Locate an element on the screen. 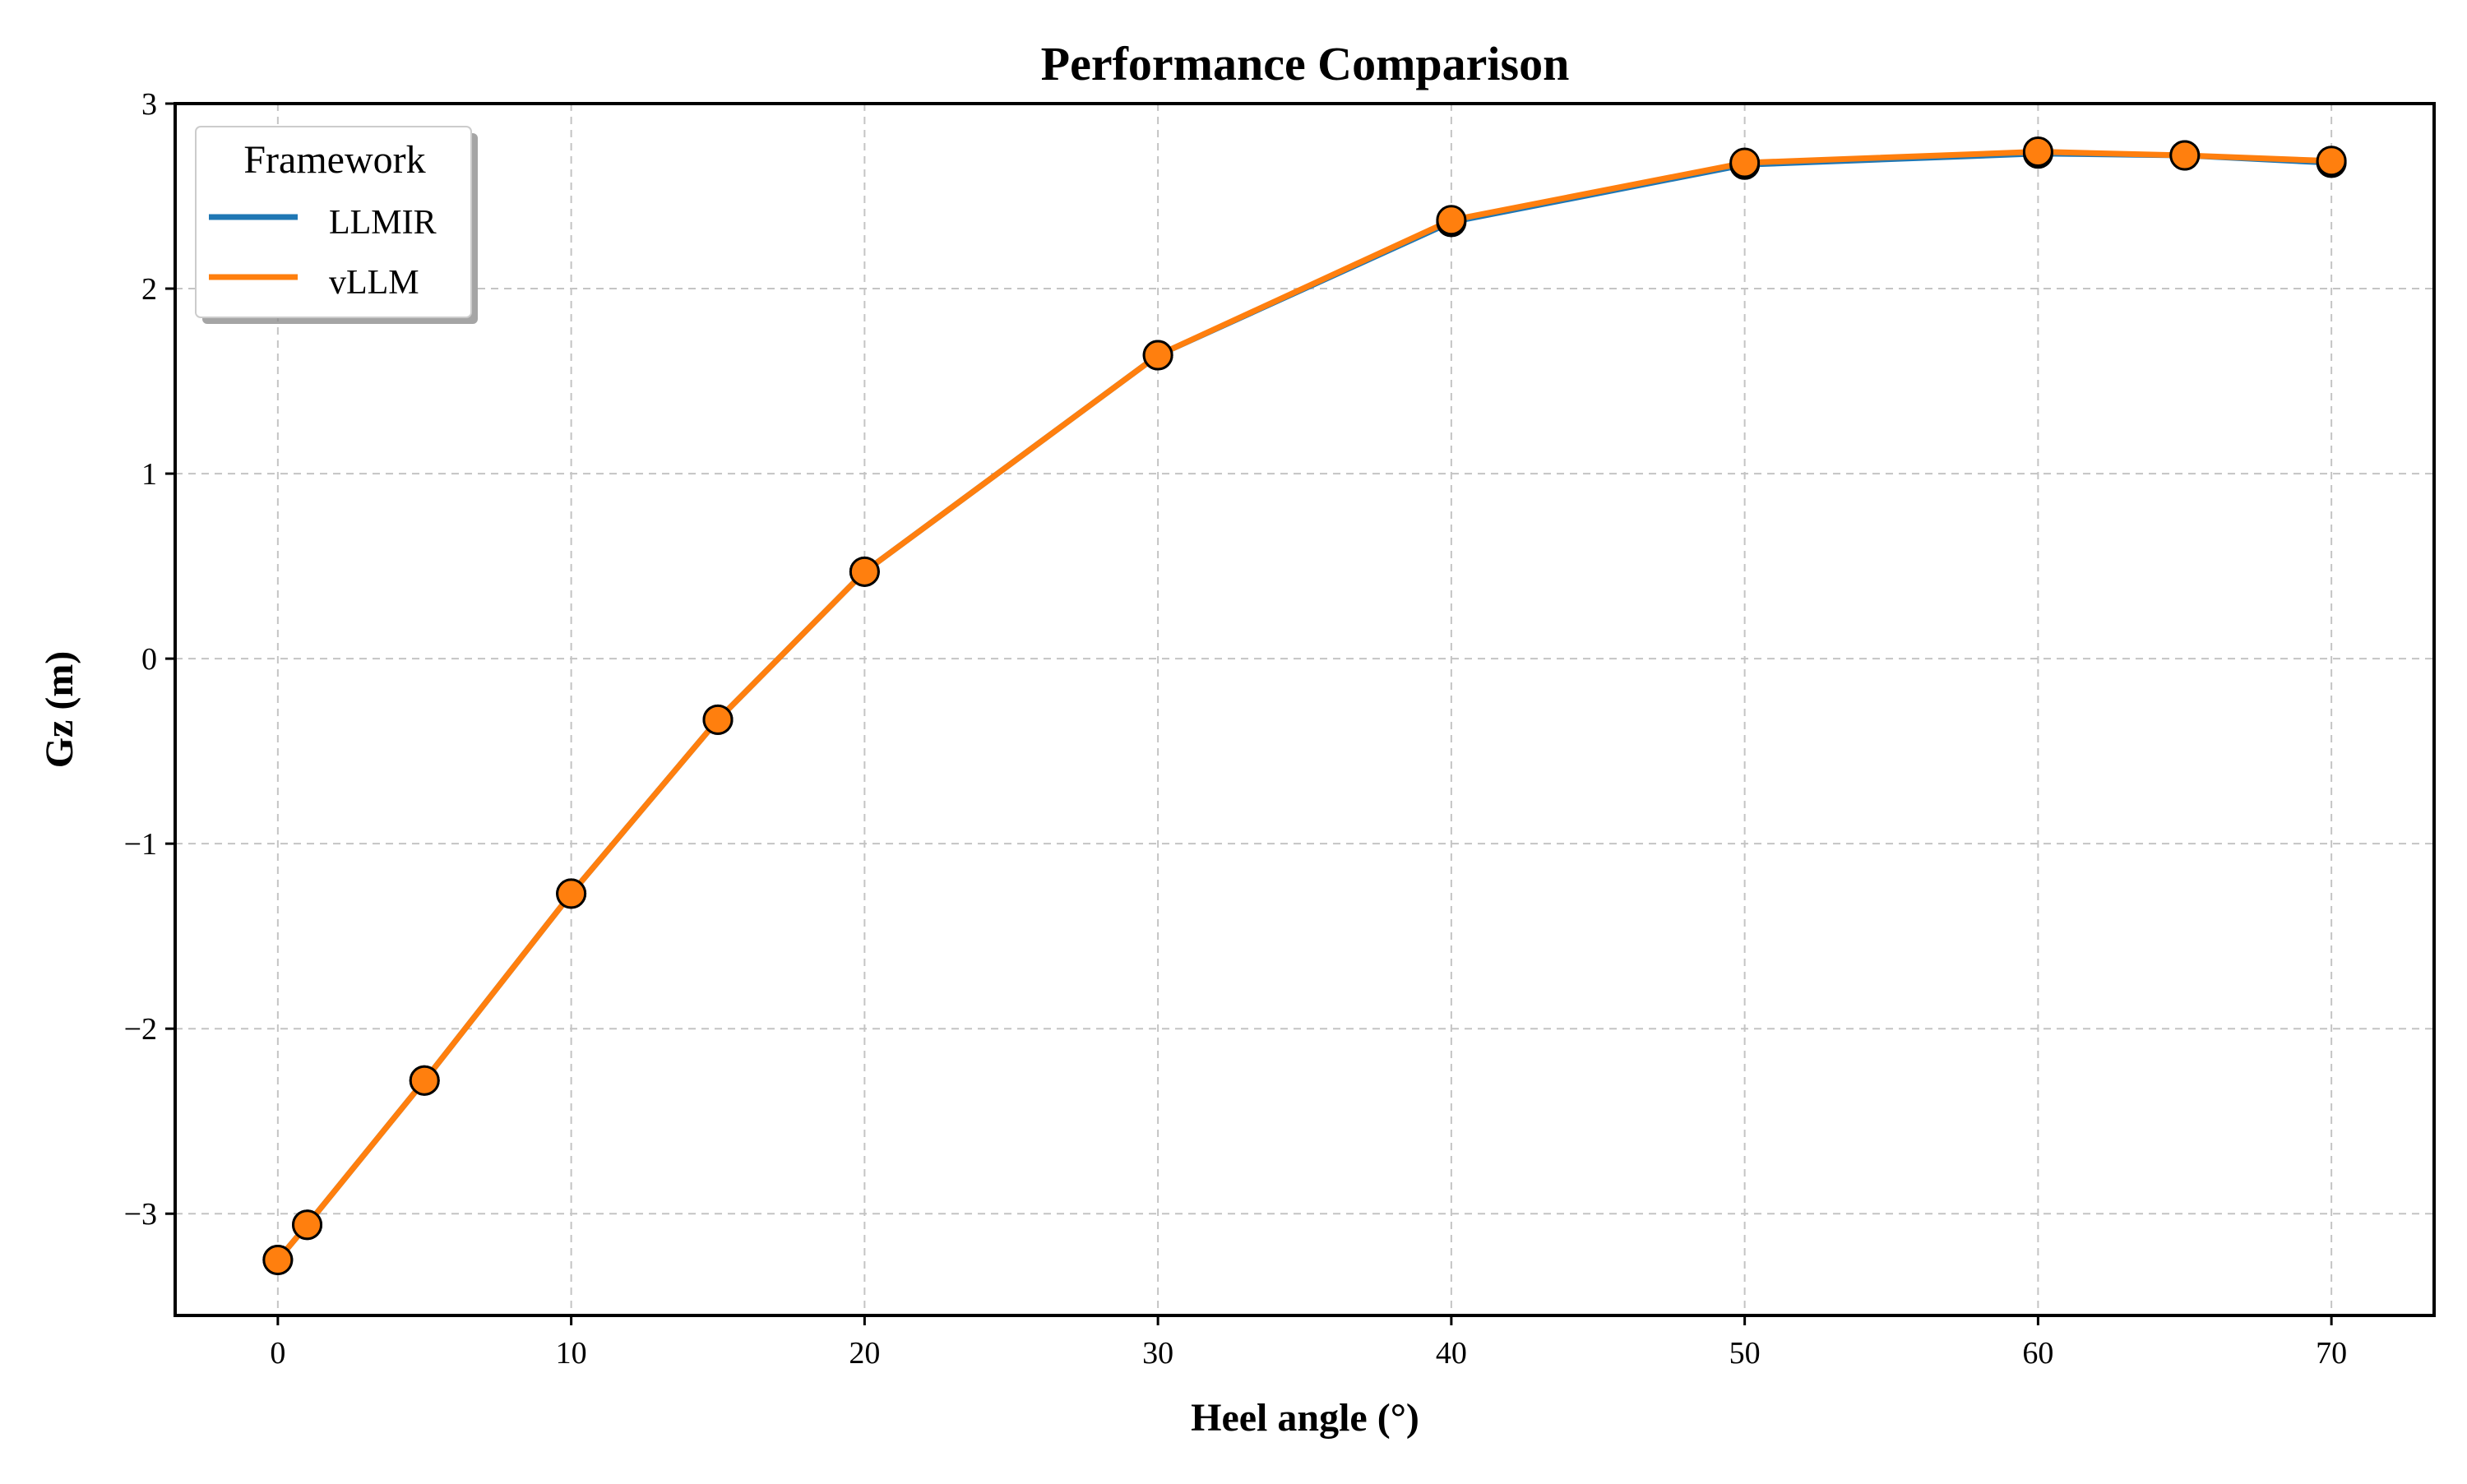 The height and width of the screenshot is (1484, 2467). legend: Framework LLMIR vLLM is located at coordinates (333, 222).